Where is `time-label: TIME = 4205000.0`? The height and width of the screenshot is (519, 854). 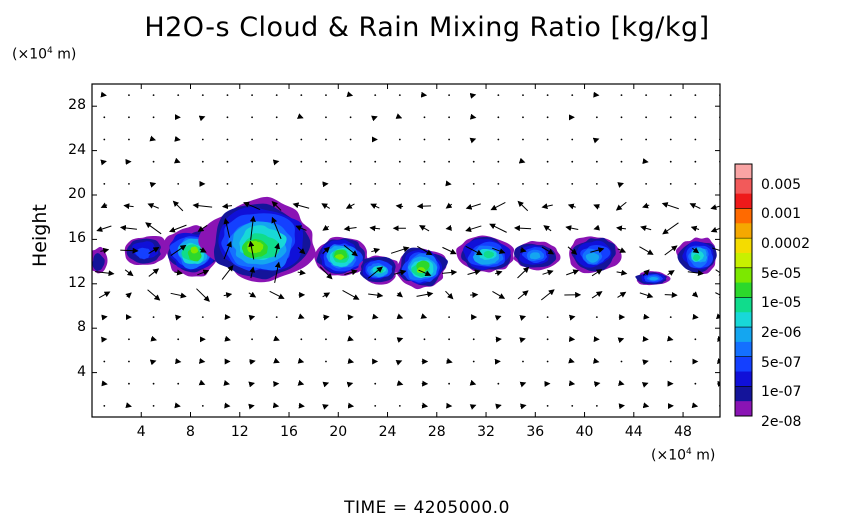
time-label: TIME = 4205000.0 is located at coordinates (427, 508).